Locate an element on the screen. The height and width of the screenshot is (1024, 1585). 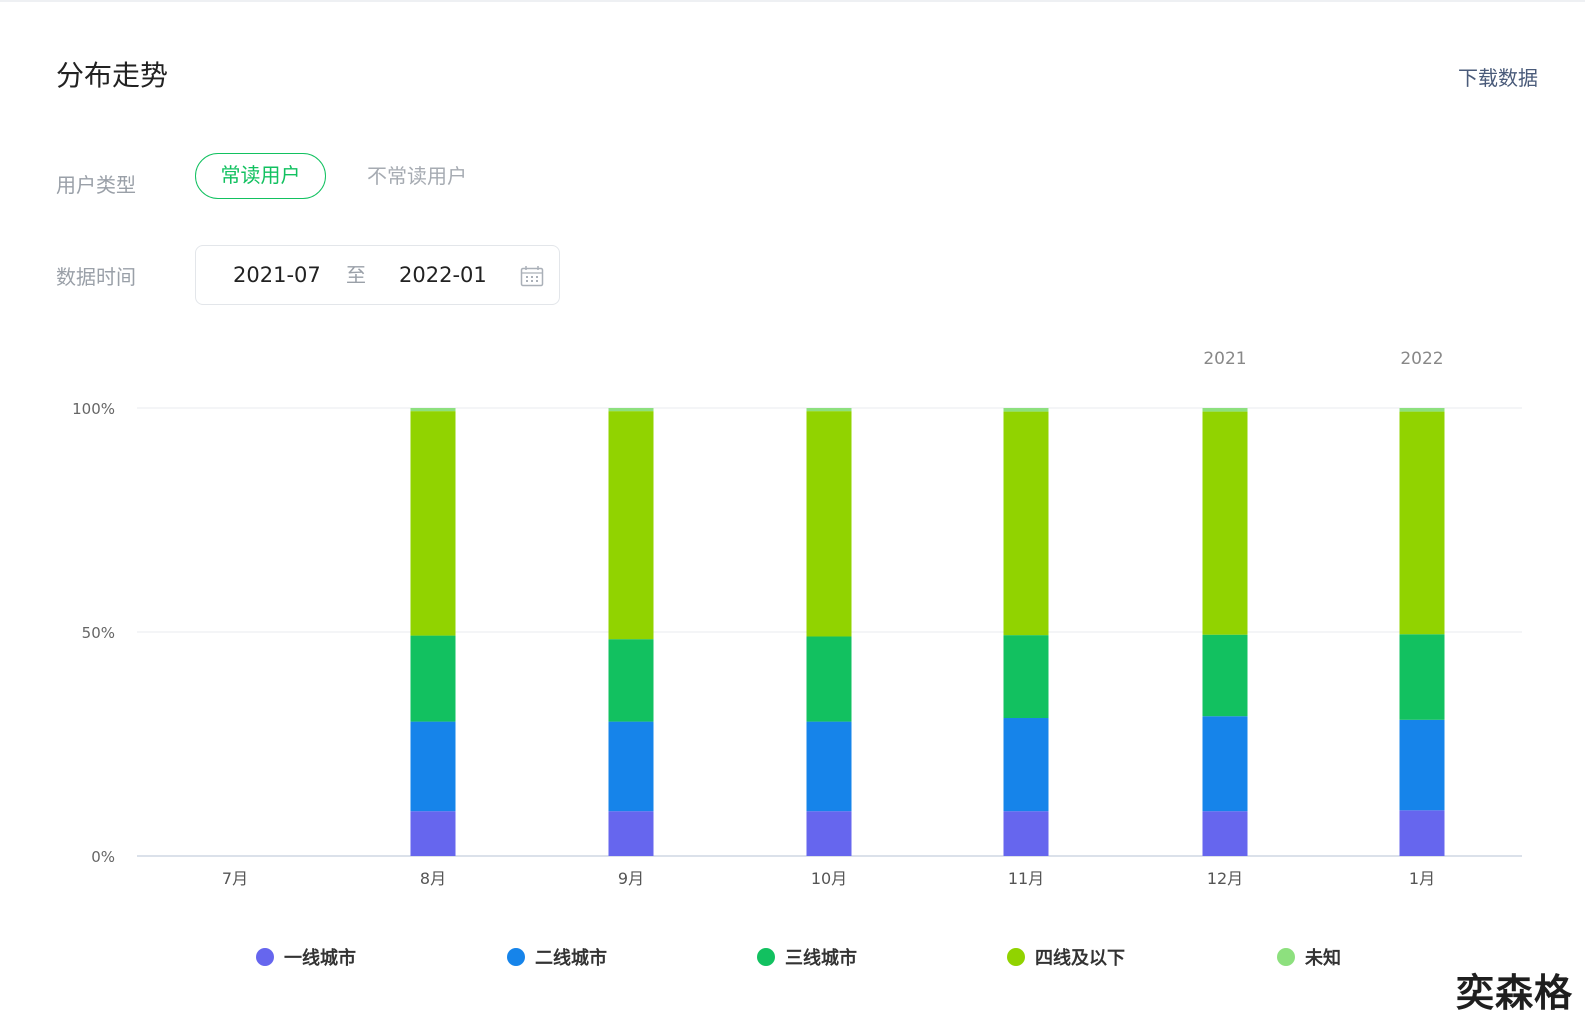
date-range-picker: 2021-07 至 2022-01 is located at coordinates (377, 275).